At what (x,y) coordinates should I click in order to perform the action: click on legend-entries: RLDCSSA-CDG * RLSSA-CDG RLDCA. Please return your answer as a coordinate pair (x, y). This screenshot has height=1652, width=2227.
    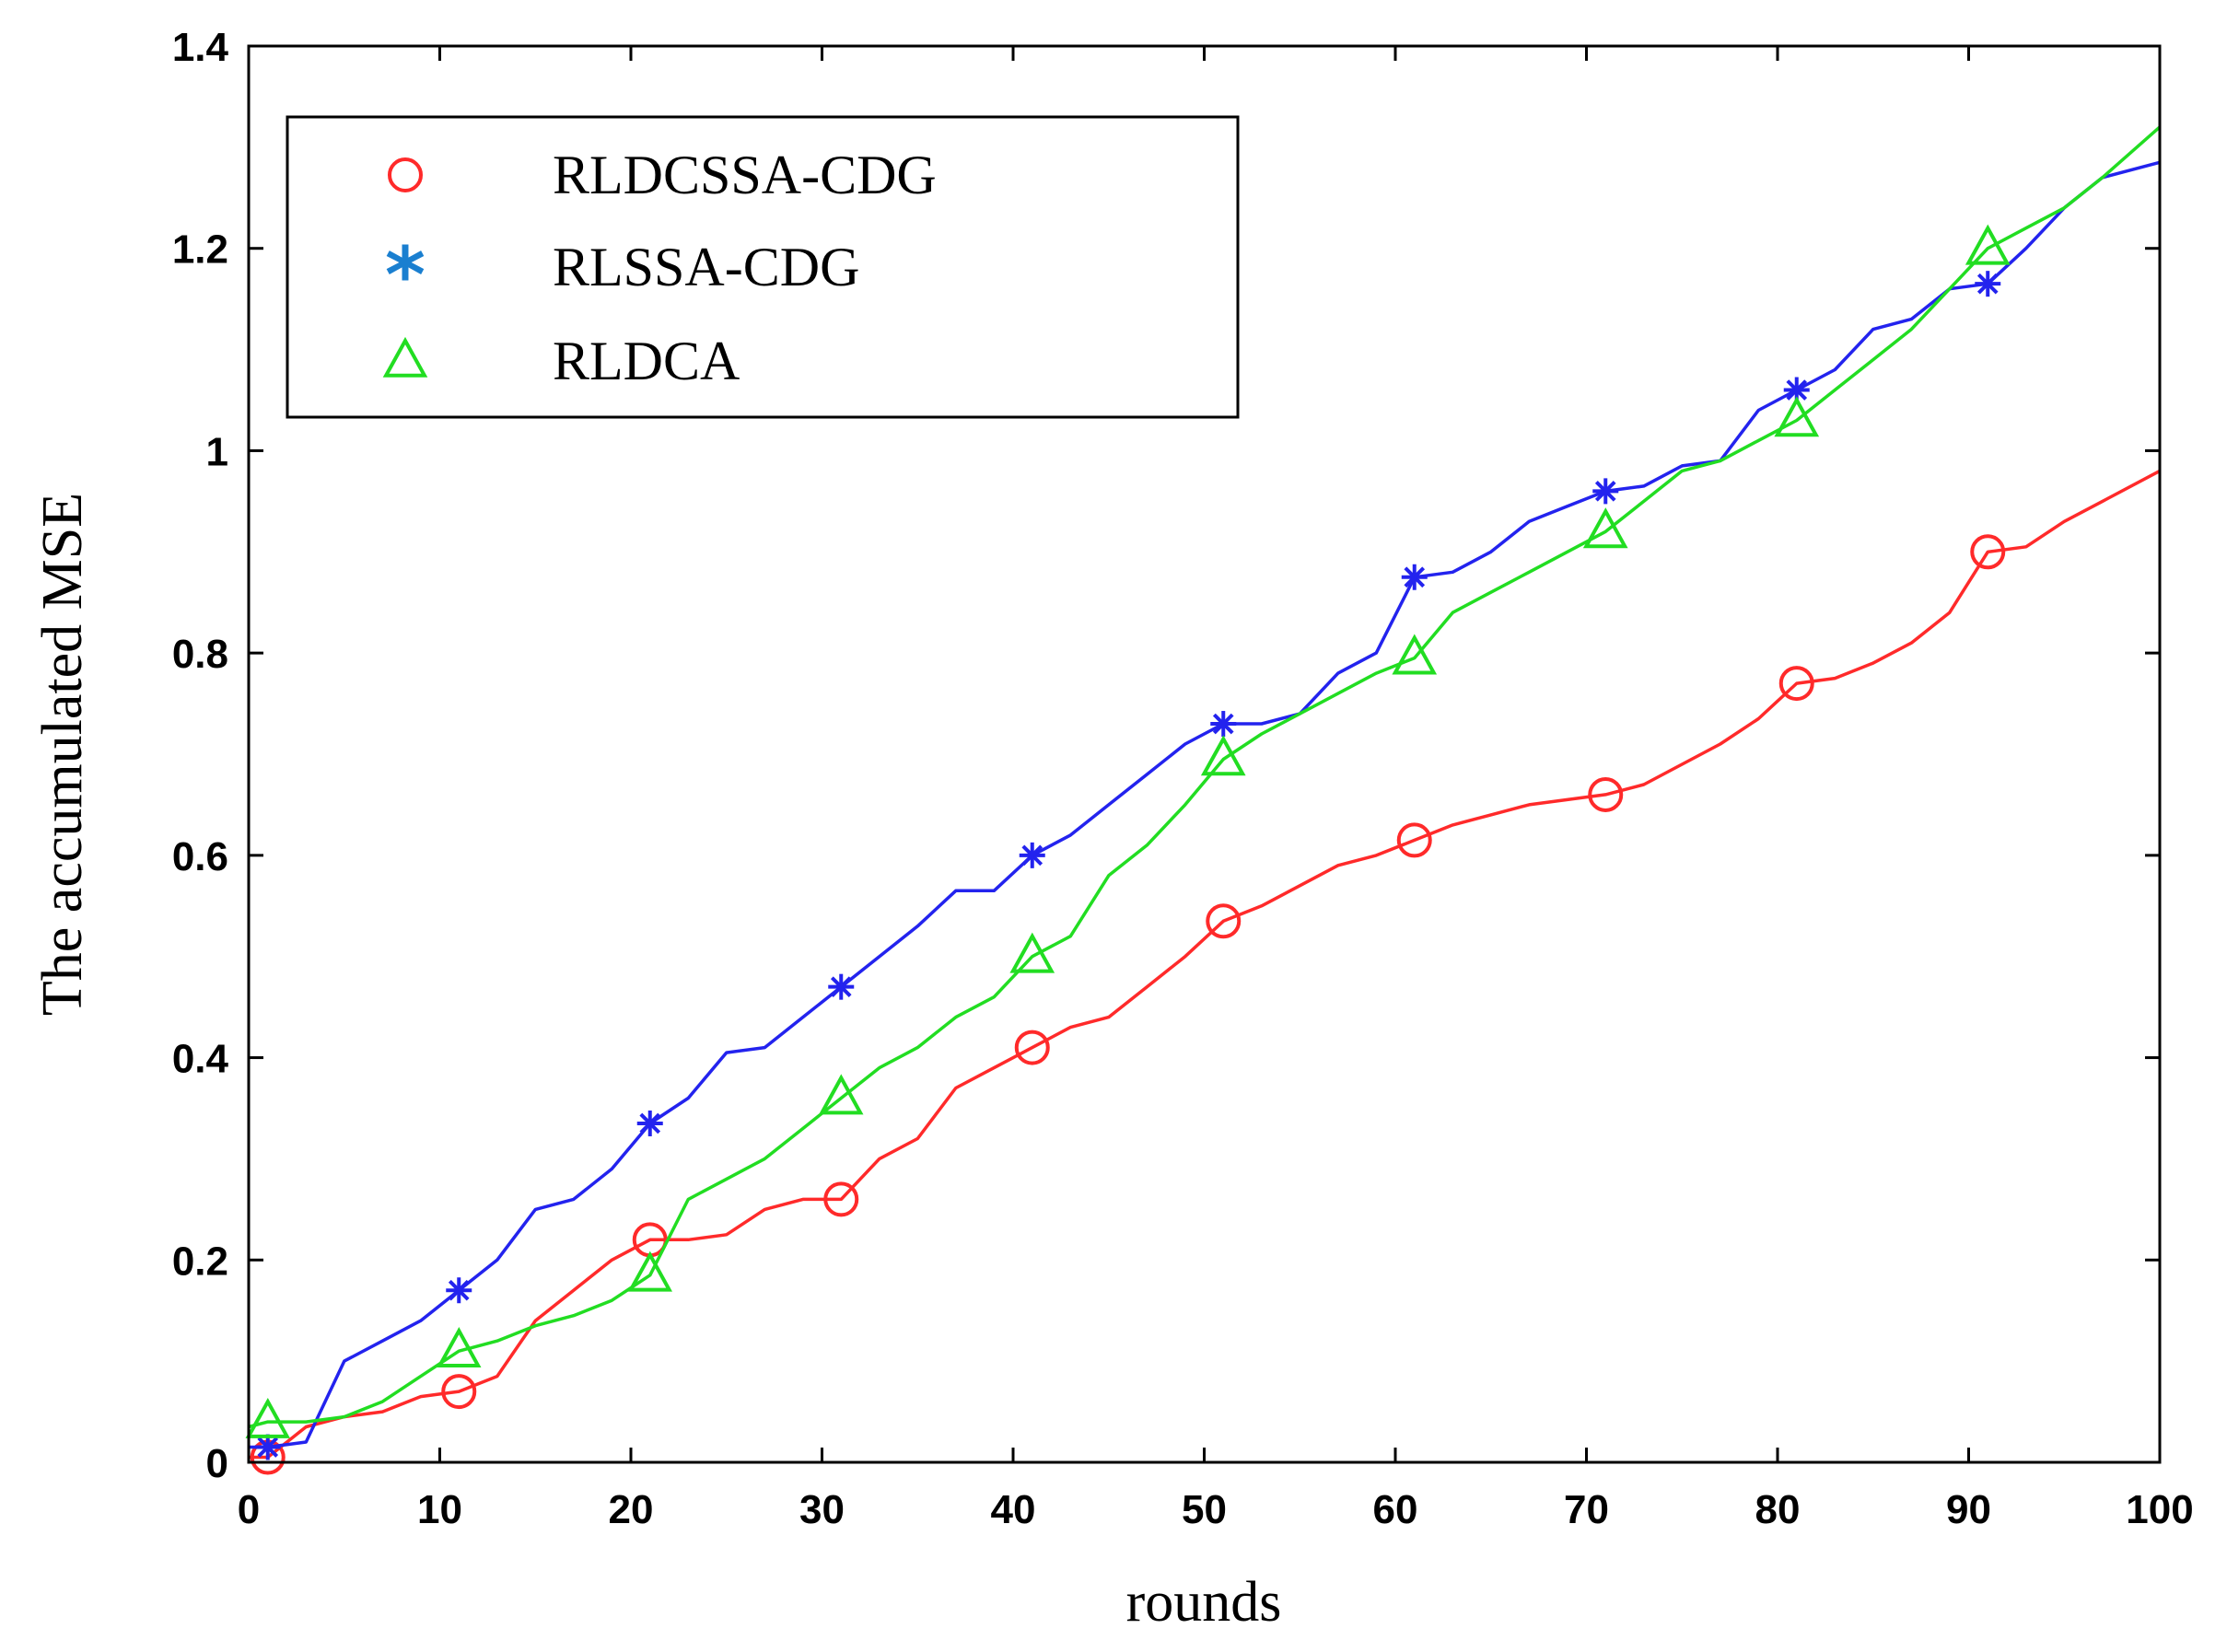
    Looking at the image, I should click on (659, 268).